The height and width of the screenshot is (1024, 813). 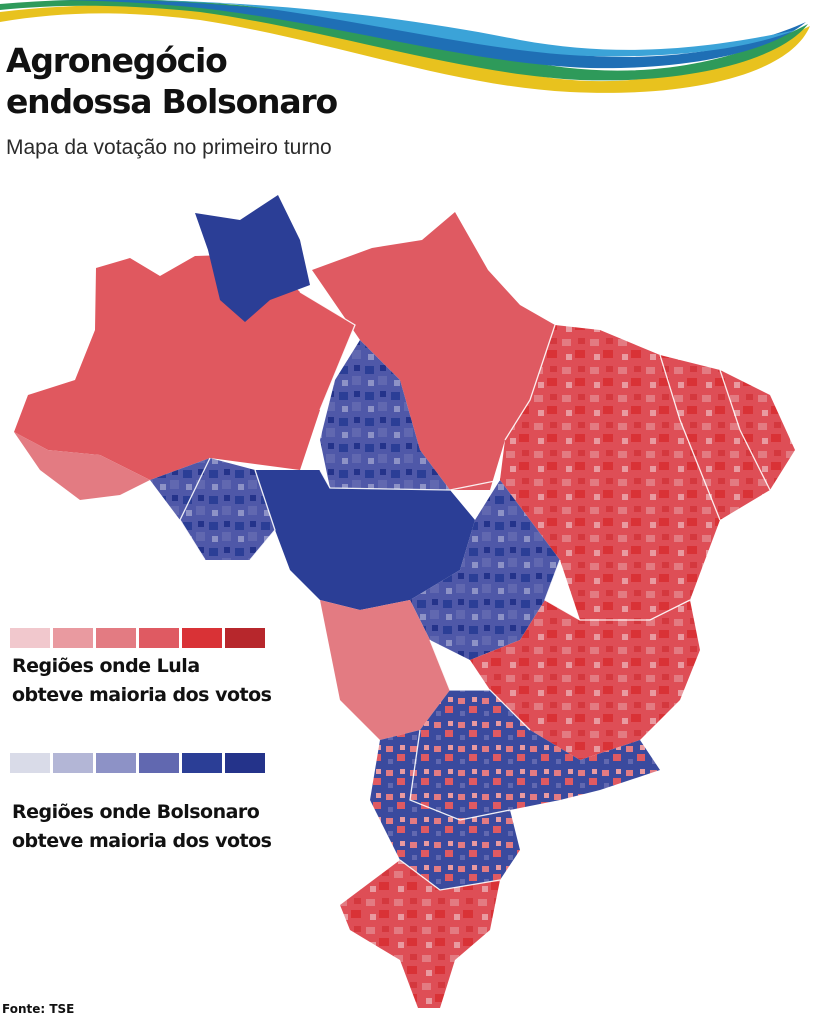 I want to click on lula-legend-line-1: Regiões onde Lula, so click(x=106, y=666).